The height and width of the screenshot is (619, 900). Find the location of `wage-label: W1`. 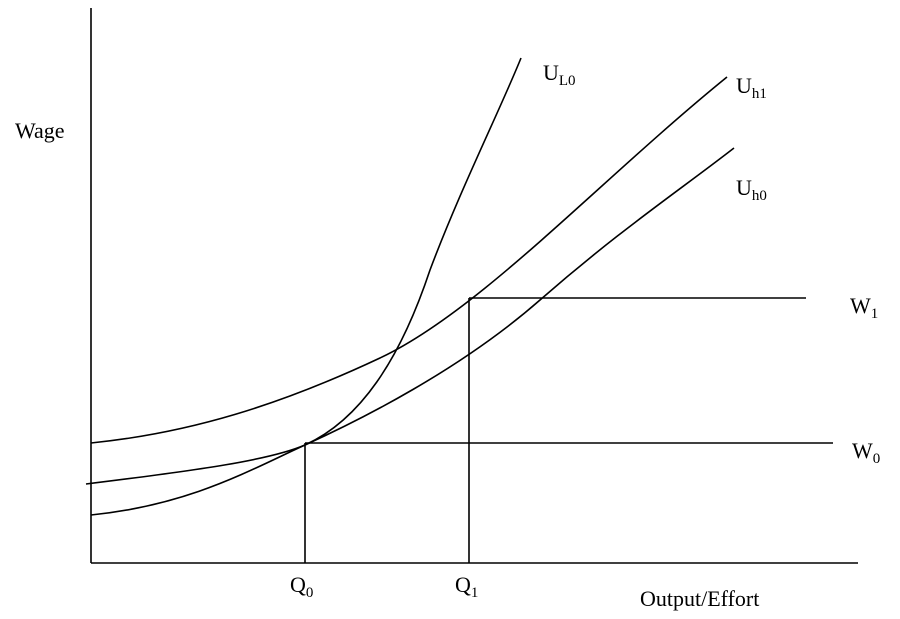

wage-label: W1 is located at coordinates (864, 307).